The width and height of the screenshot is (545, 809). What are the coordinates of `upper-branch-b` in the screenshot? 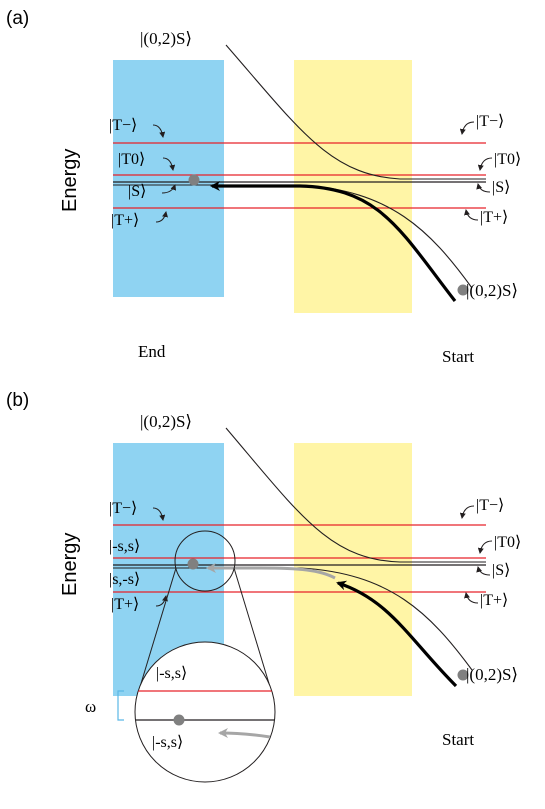 It's located at (355, 495).